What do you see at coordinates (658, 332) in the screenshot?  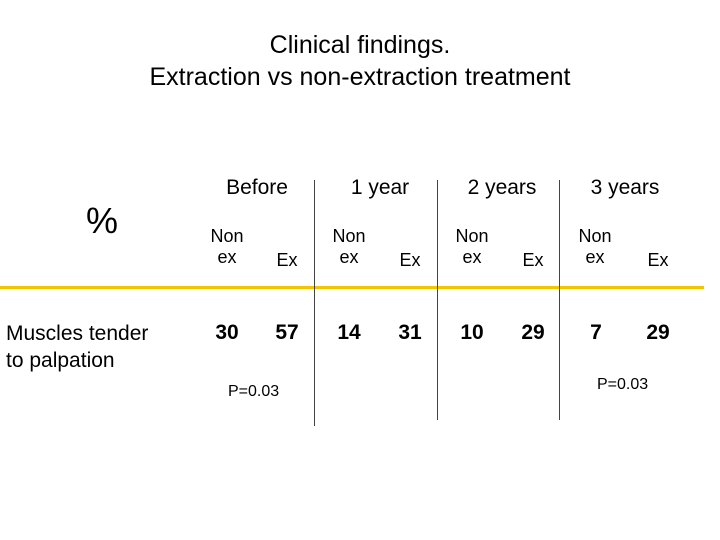 I see `cell-3-years-ex: 29` at bounding box center [658, 332].